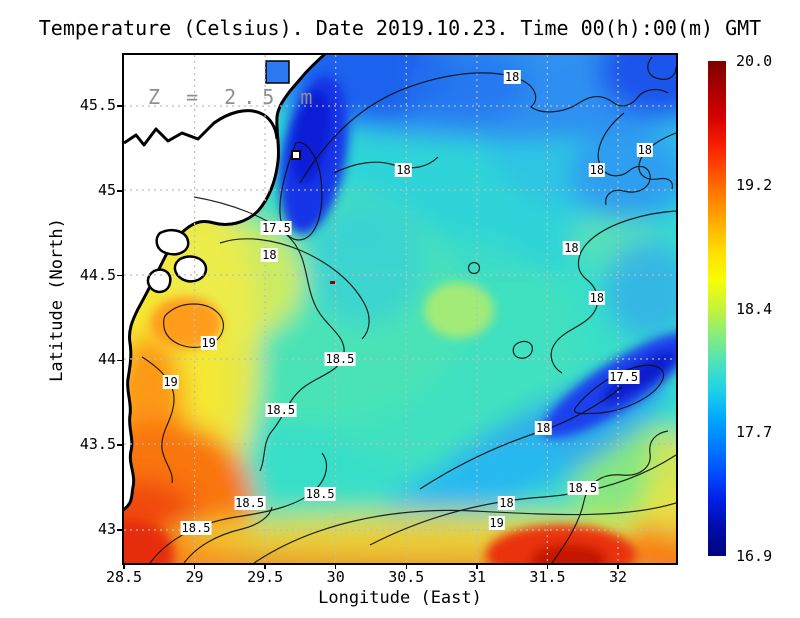 The height and width of the screenshot is (618, 800). I want to click on x-tick-label: 32, so click(618, 577).